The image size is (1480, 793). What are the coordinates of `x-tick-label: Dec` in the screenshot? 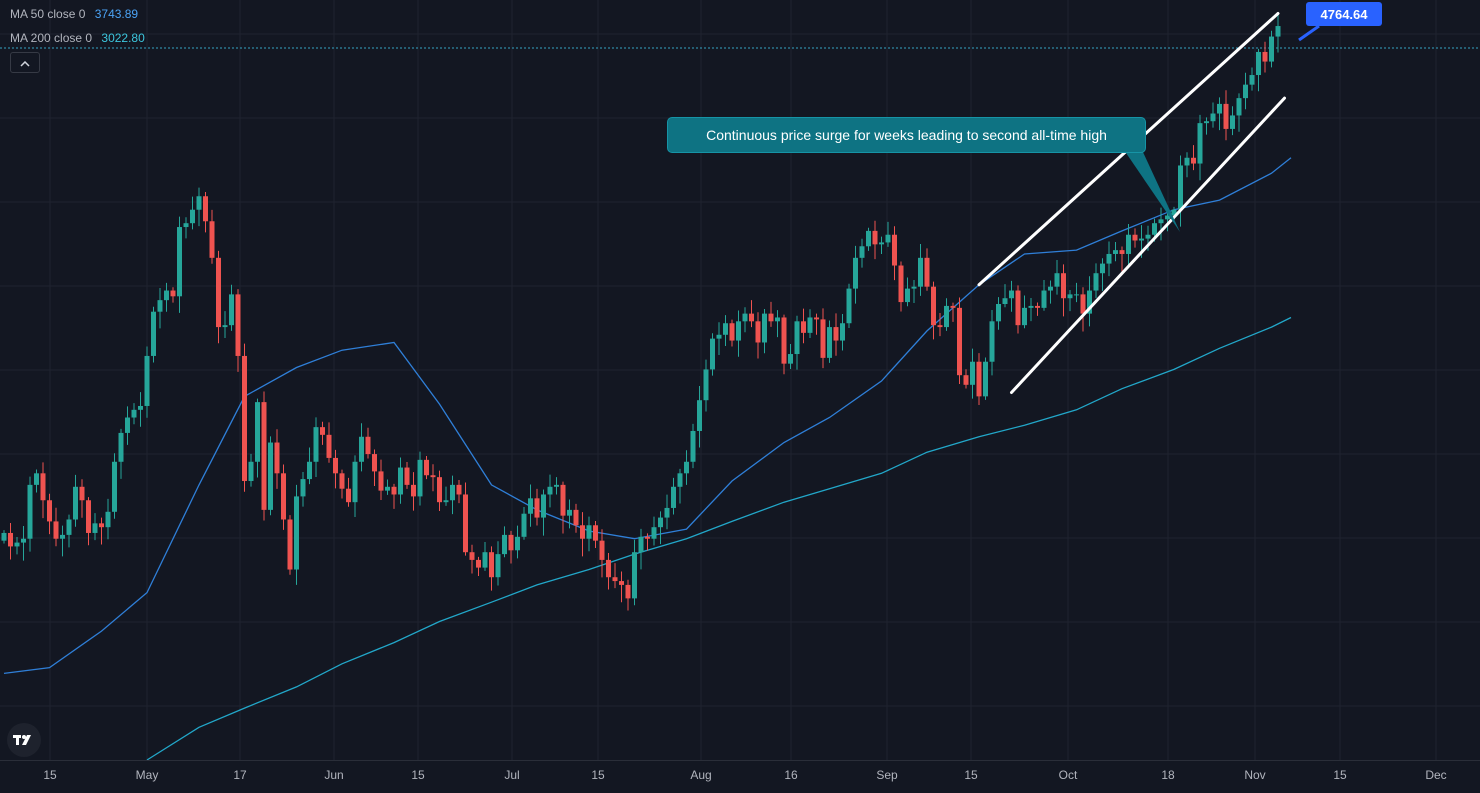 It's located at (1435, 775).